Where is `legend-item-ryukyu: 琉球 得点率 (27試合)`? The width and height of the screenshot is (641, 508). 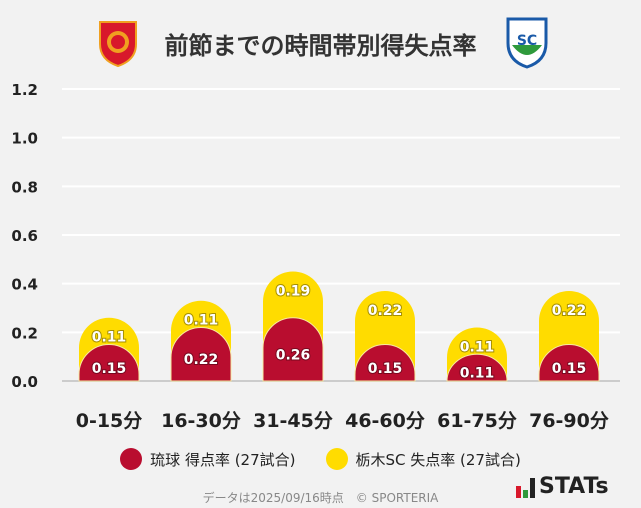
legend-item-ryukyu: 琉球 得点率 (27試合) is located at coordinates (208, 459).